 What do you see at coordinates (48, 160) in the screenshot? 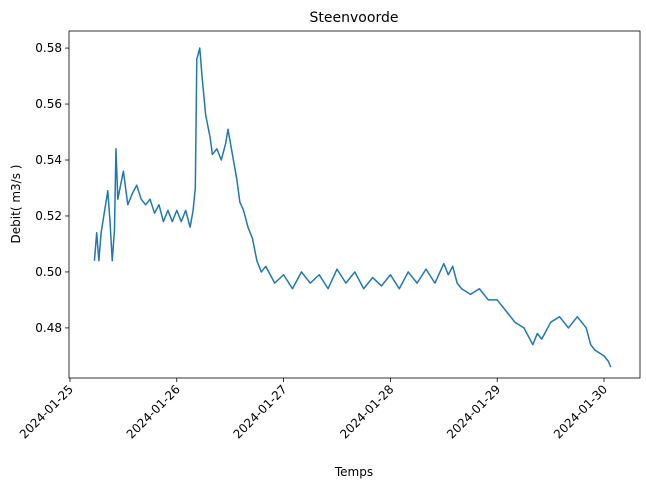
I see `y-tick-label: 0.54` at bounding box center [48, 160].